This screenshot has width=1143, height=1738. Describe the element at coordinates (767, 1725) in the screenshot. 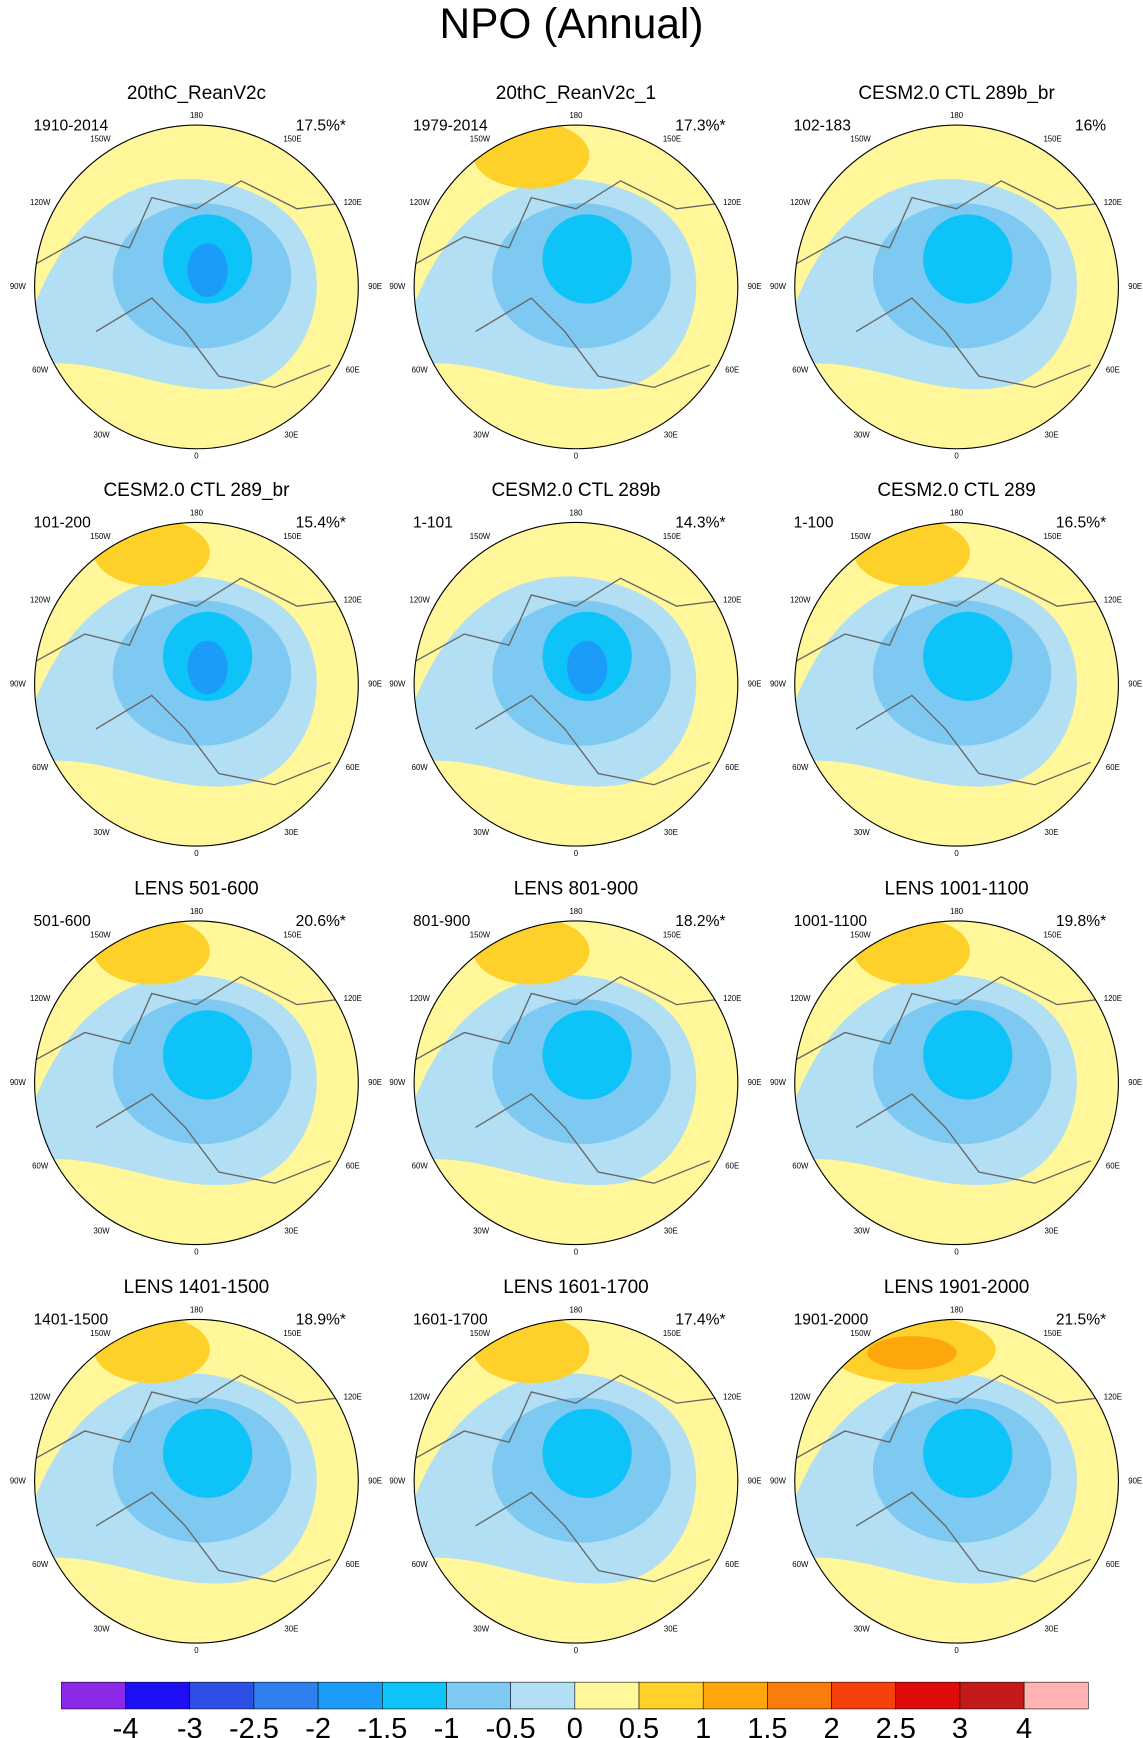

I see `colorbar-label: 1.5` at that location.